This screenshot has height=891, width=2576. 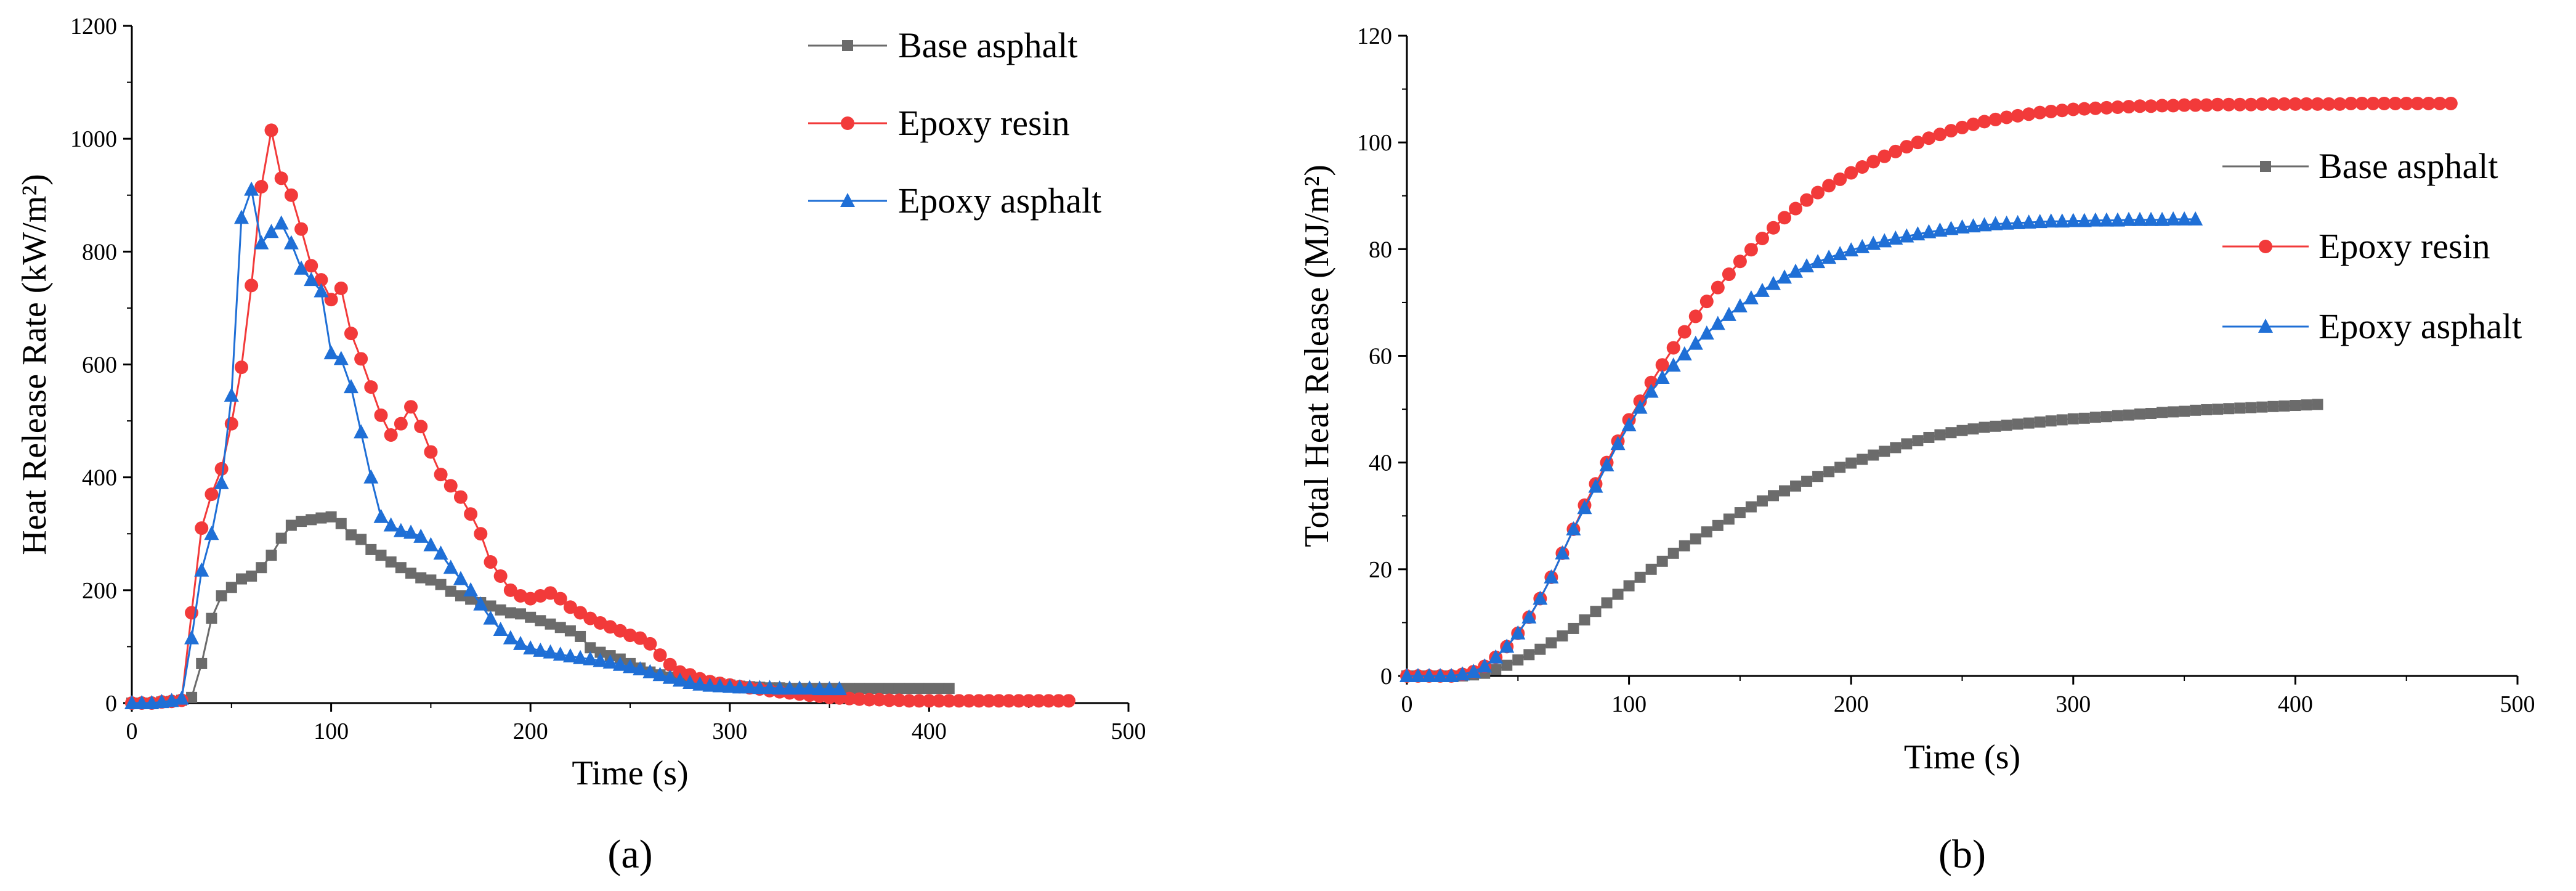 What do you see at coordinates (847, 200) in the screenshot?
I see `legend-marker` at bounding box center [847, 200].